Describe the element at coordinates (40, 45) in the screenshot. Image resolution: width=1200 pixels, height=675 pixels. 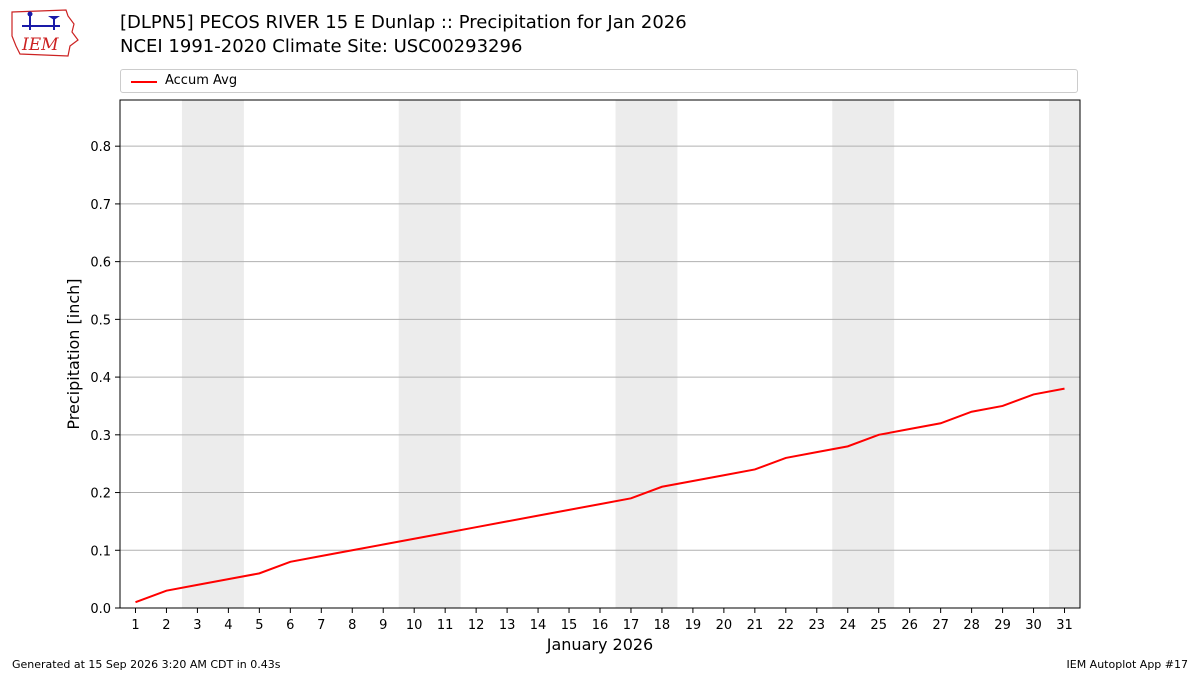
I see `logo-text: IEM` at that location.